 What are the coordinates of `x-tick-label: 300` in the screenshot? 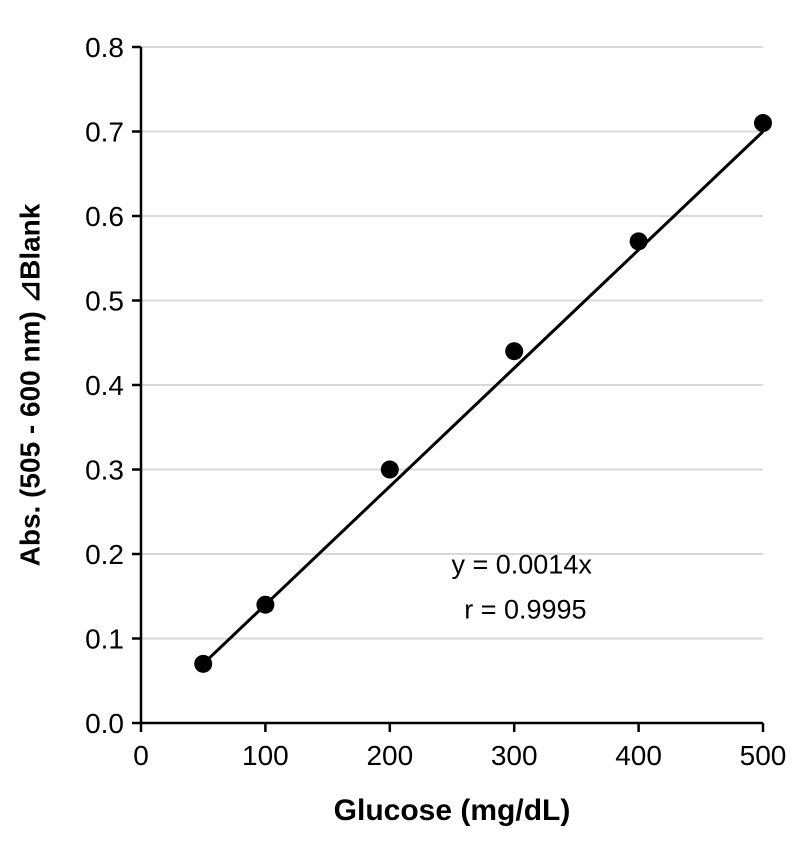 It's located at (514, 755).